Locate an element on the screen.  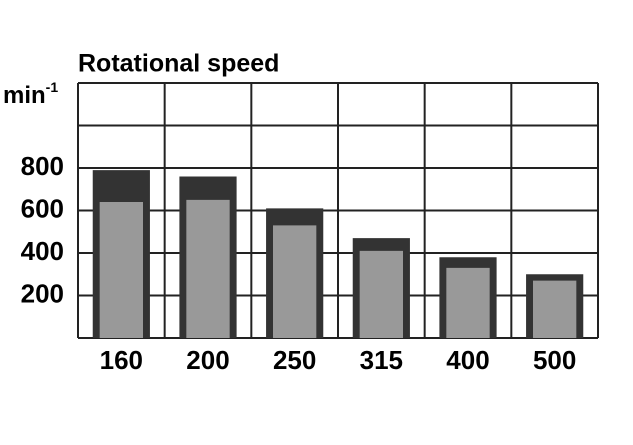
y-axis-label: min-1 is located at coordinates (30, 94).